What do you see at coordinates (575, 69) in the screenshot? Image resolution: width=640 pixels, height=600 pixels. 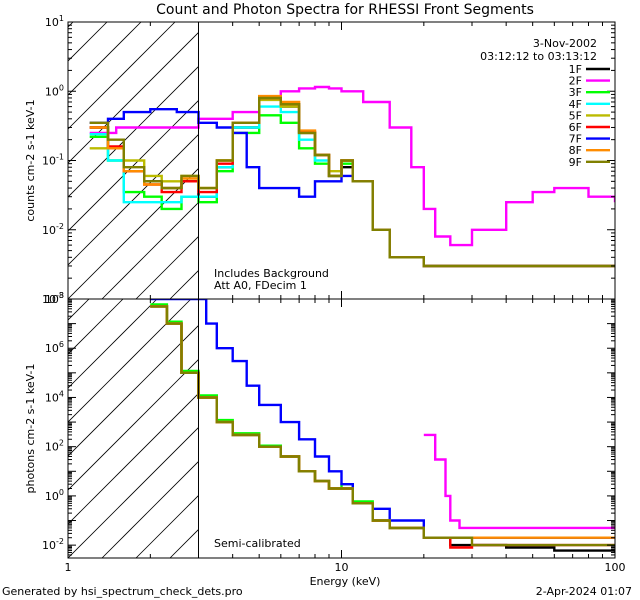 I see `legend-label-1F: 1F` at bounding box center [575, 69].